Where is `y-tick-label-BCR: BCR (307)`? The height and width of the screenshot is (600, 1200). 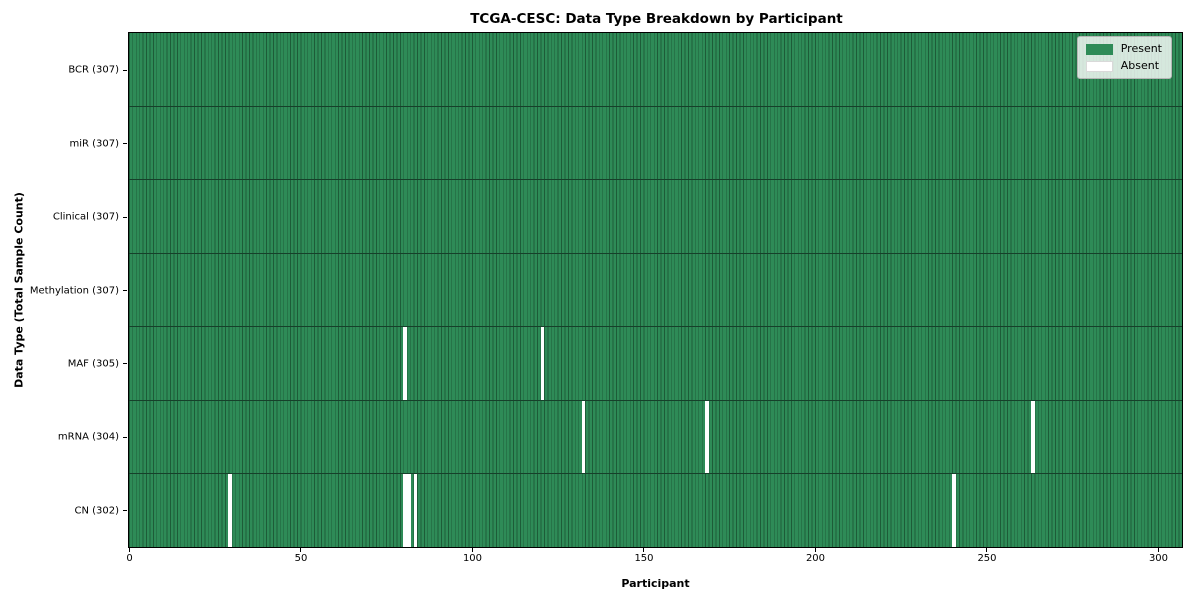 y-tick-label-BCR: BCR (307) is located at coordinates (93, 70).